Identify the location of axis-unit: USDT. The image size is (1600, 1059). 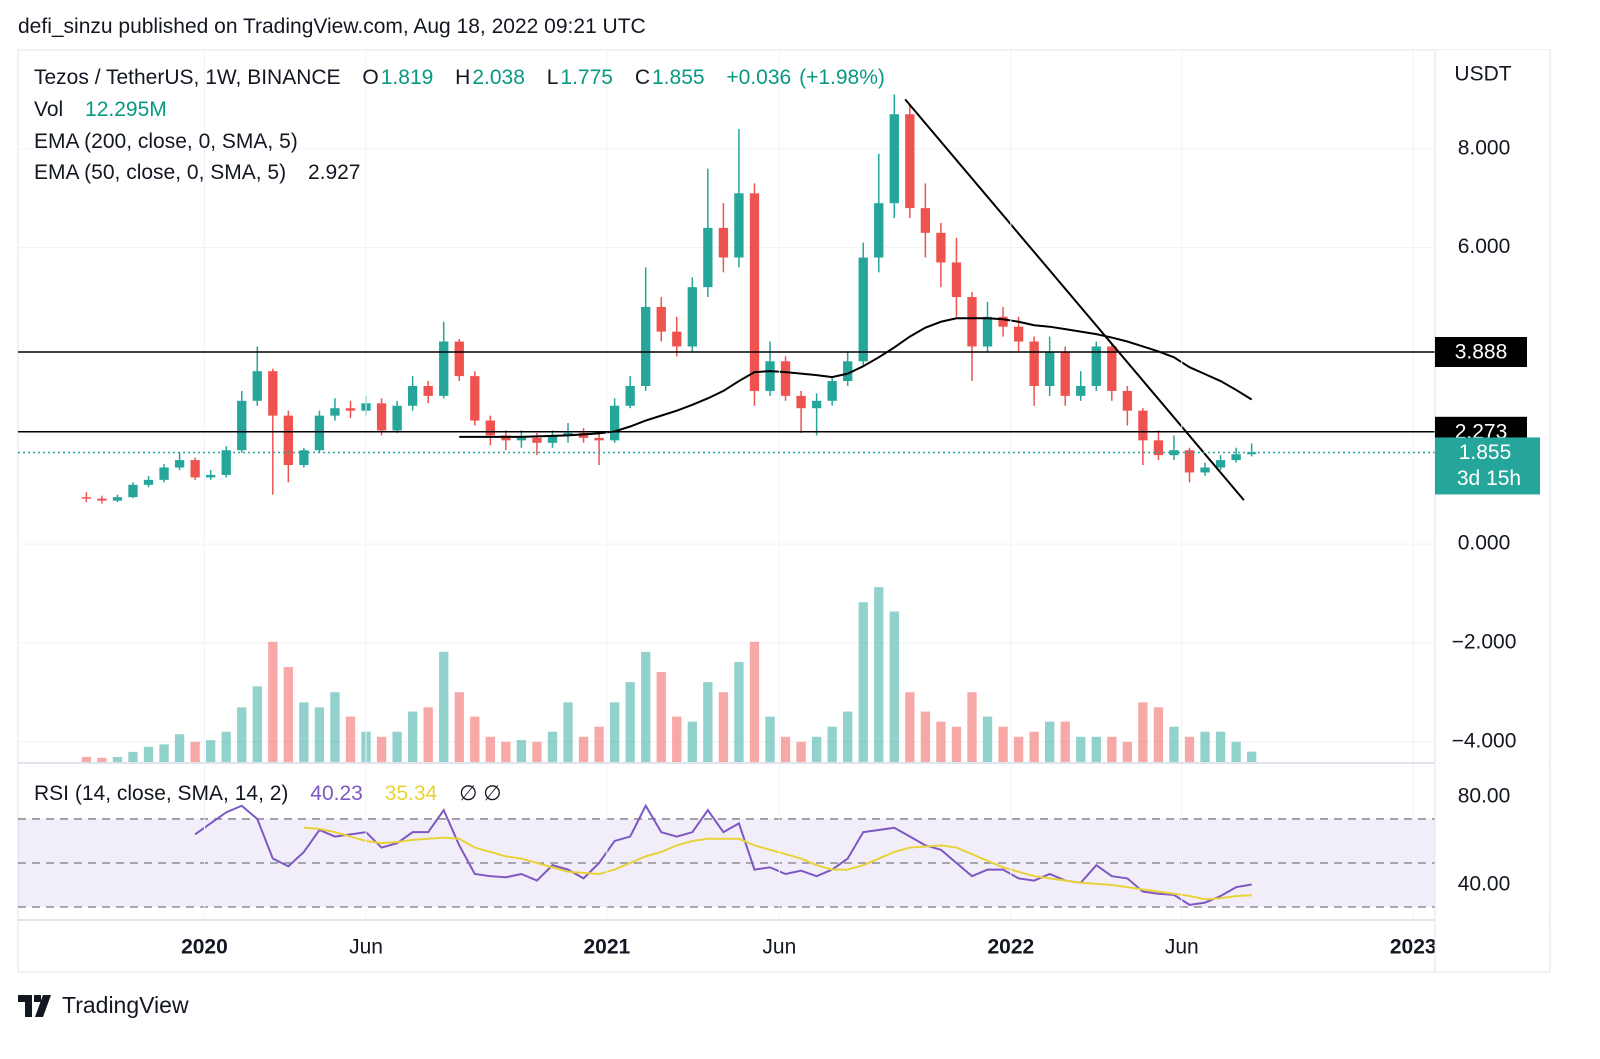
(1482, 74).